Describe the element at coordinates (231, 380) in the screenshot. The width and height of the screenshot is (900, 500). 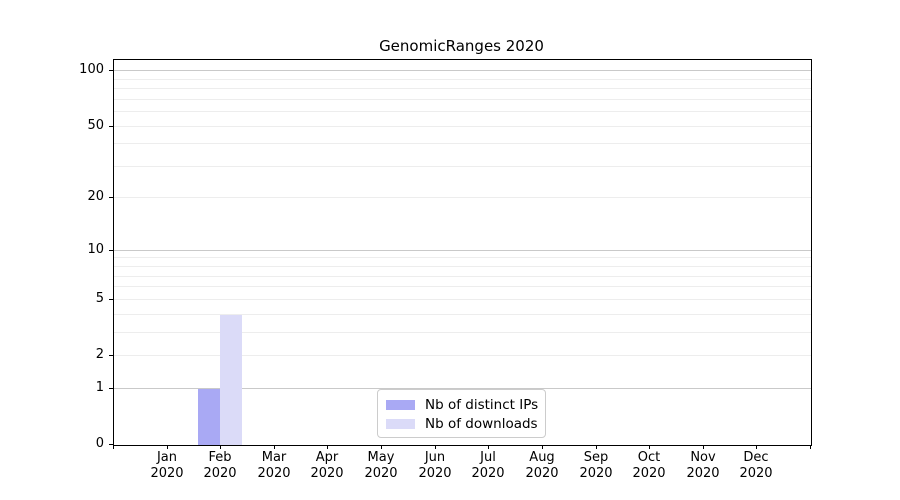
I see `bar-downloads` at that location.